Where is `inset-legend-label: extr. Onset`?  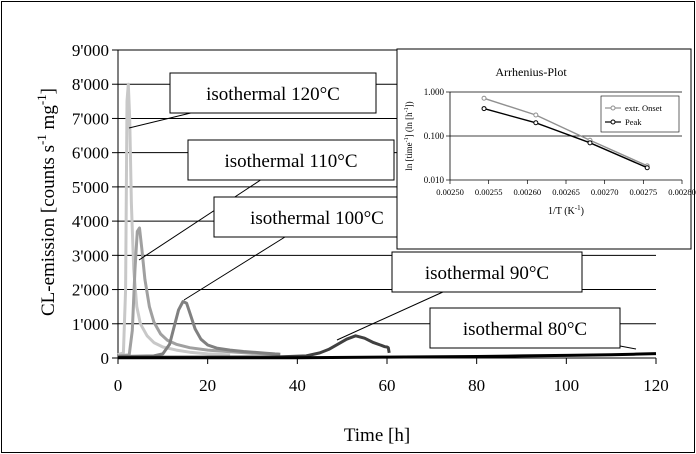 inset-legend-label: extr. Onset is located at coordinates (643, 108).